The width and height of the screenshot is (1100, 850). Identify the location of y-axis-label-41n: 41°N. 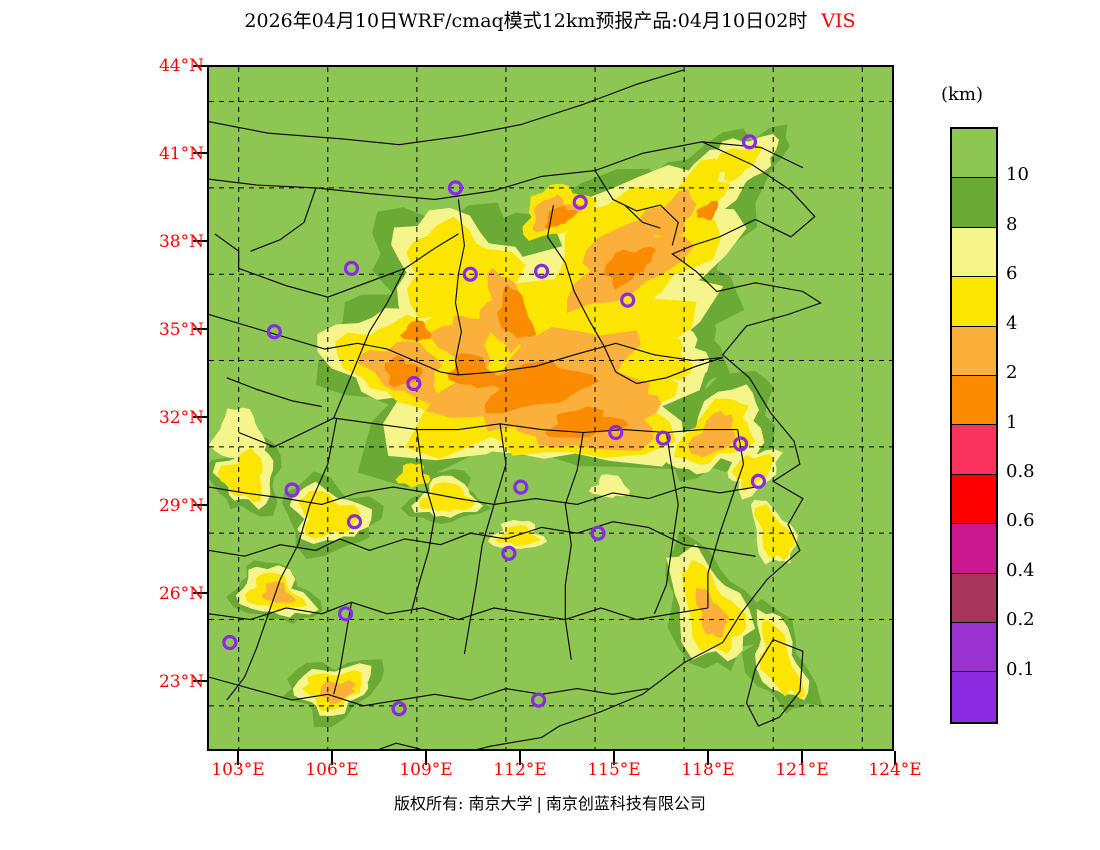
(181, 154).